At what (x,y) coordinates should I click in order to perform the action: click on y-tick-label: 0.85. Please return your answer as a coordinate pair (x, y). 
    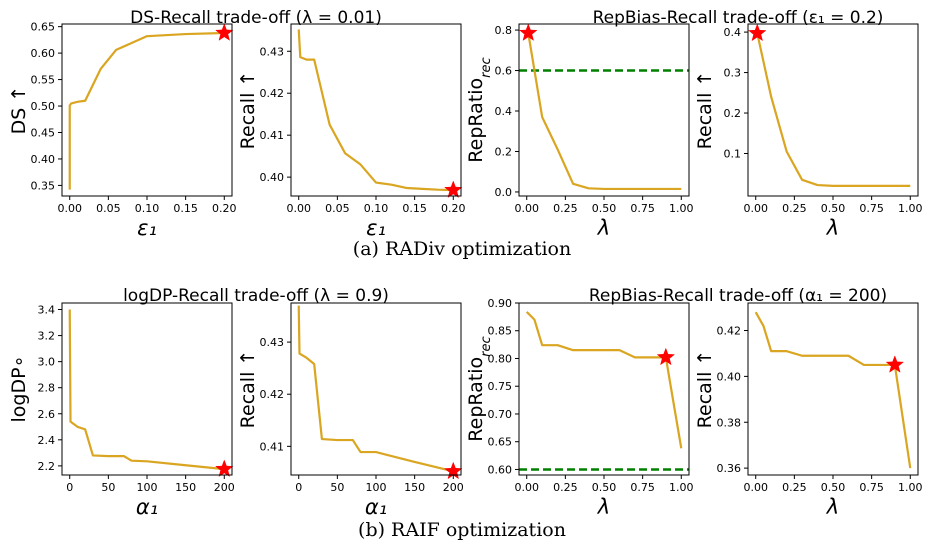
    Looking at the image, I should click on (500, 331).